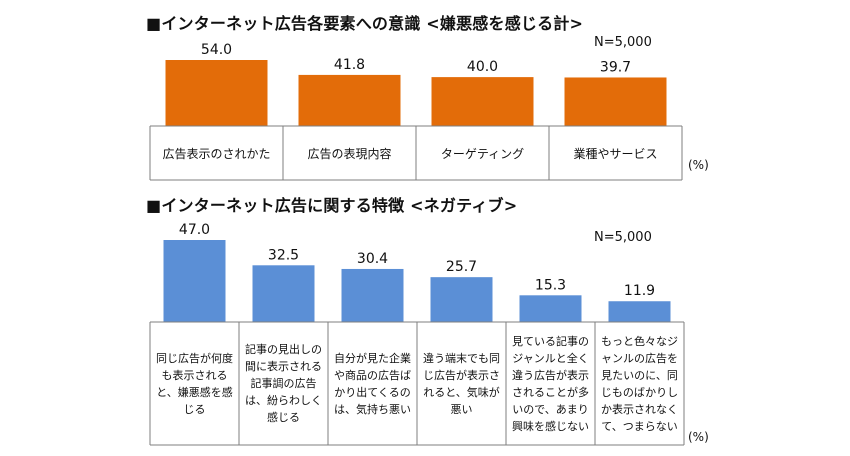 The height and width of the screenshot is (456, 850). What do you see at coordinates (372, 259) in the screenshot?
I see `chart2-value-label-3: 30.4` at bounding box center [372, 259].